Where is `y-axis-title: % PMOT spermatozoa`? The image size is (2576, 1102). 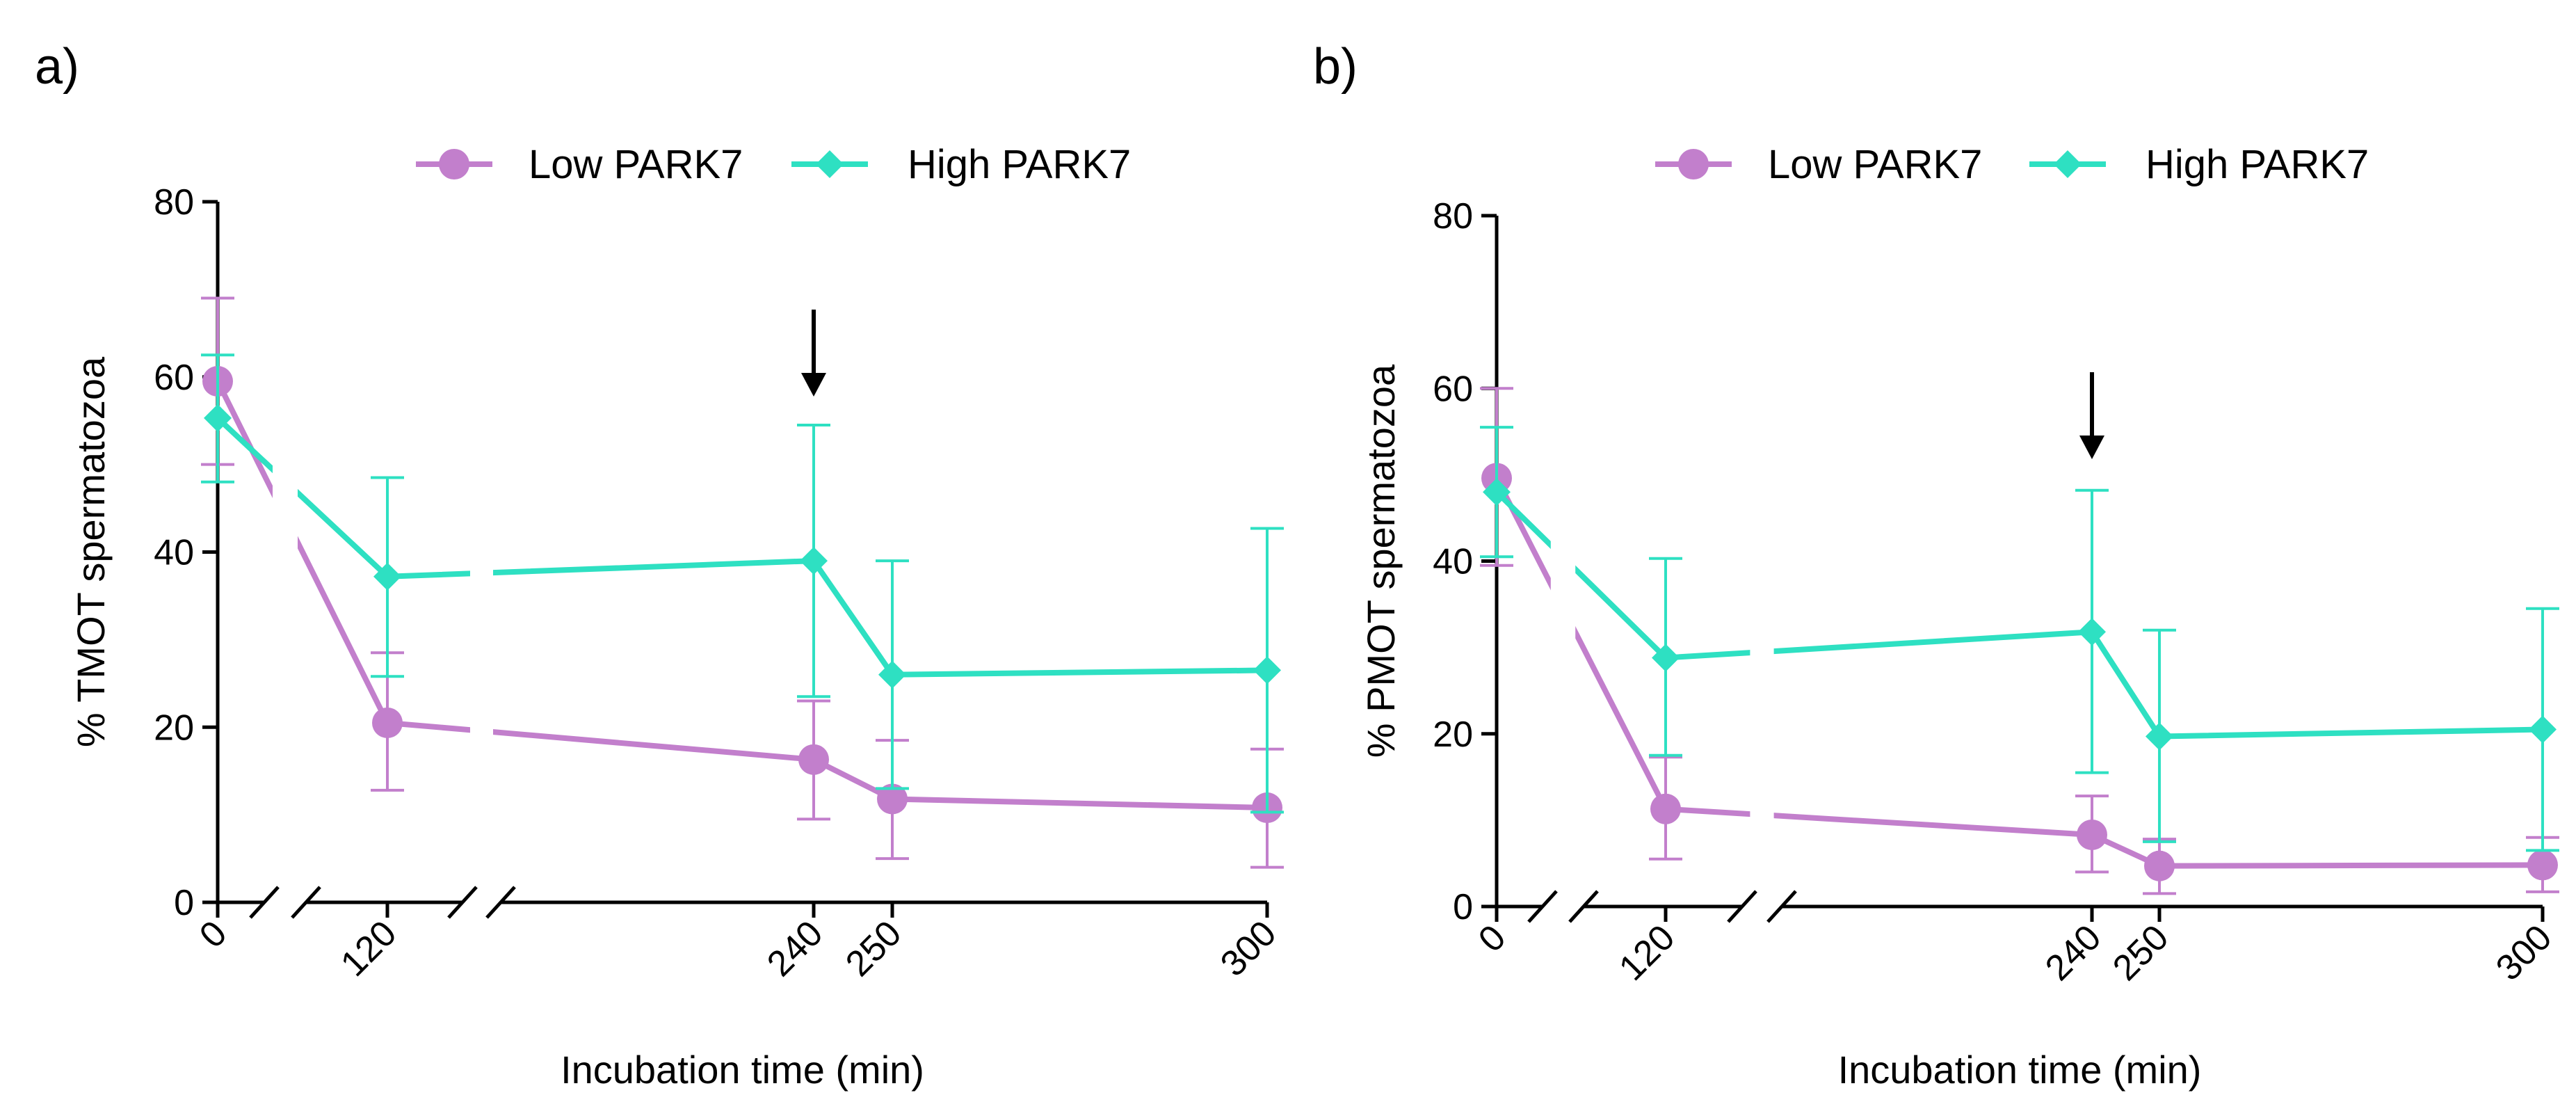 y-axis-title: % PMOT spermatozoa is located at coordinates (1381, 561).